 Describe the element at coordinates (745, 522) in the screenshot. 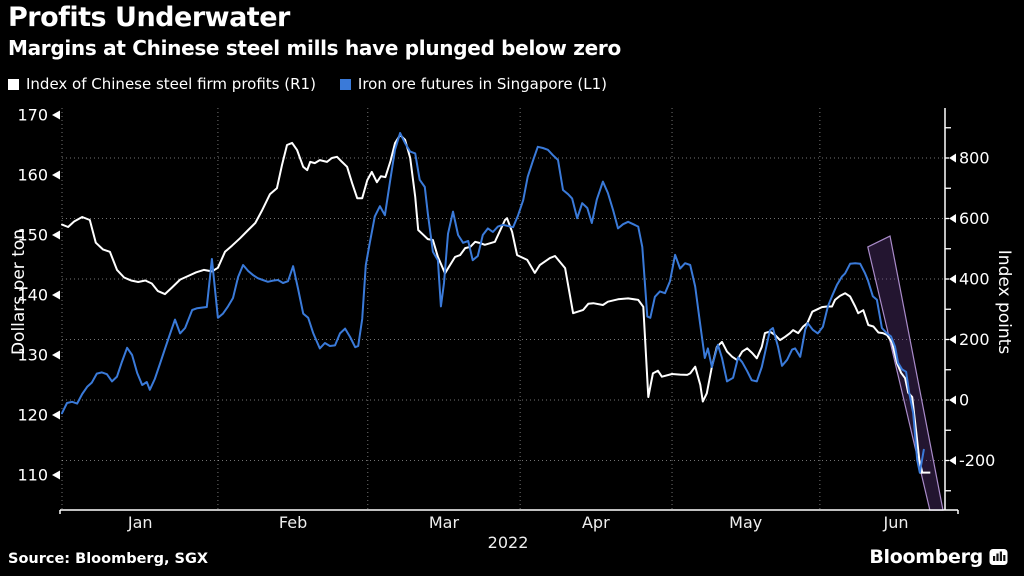

I see `x-axis-month-label: May` at that location.